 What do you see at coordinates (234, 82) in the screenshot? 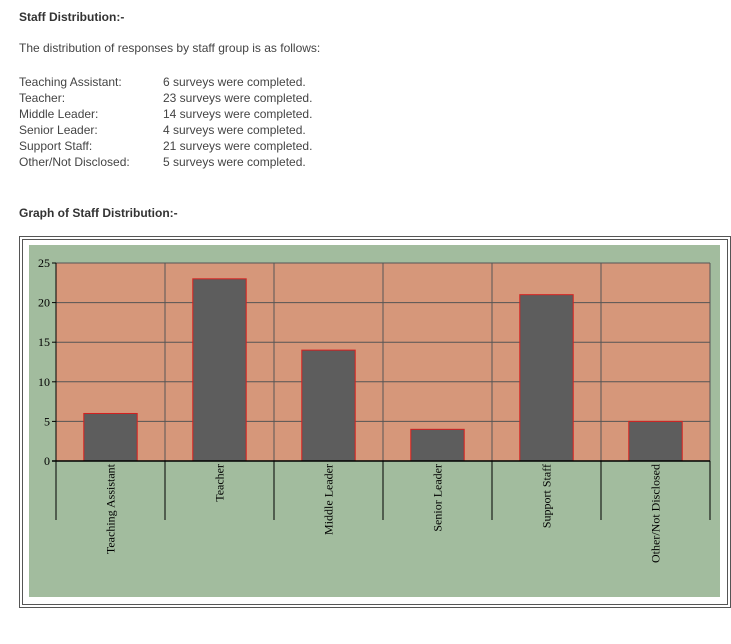
I see `distribution-value: 6 surveys were completed.` at bounding box center [234, 82].